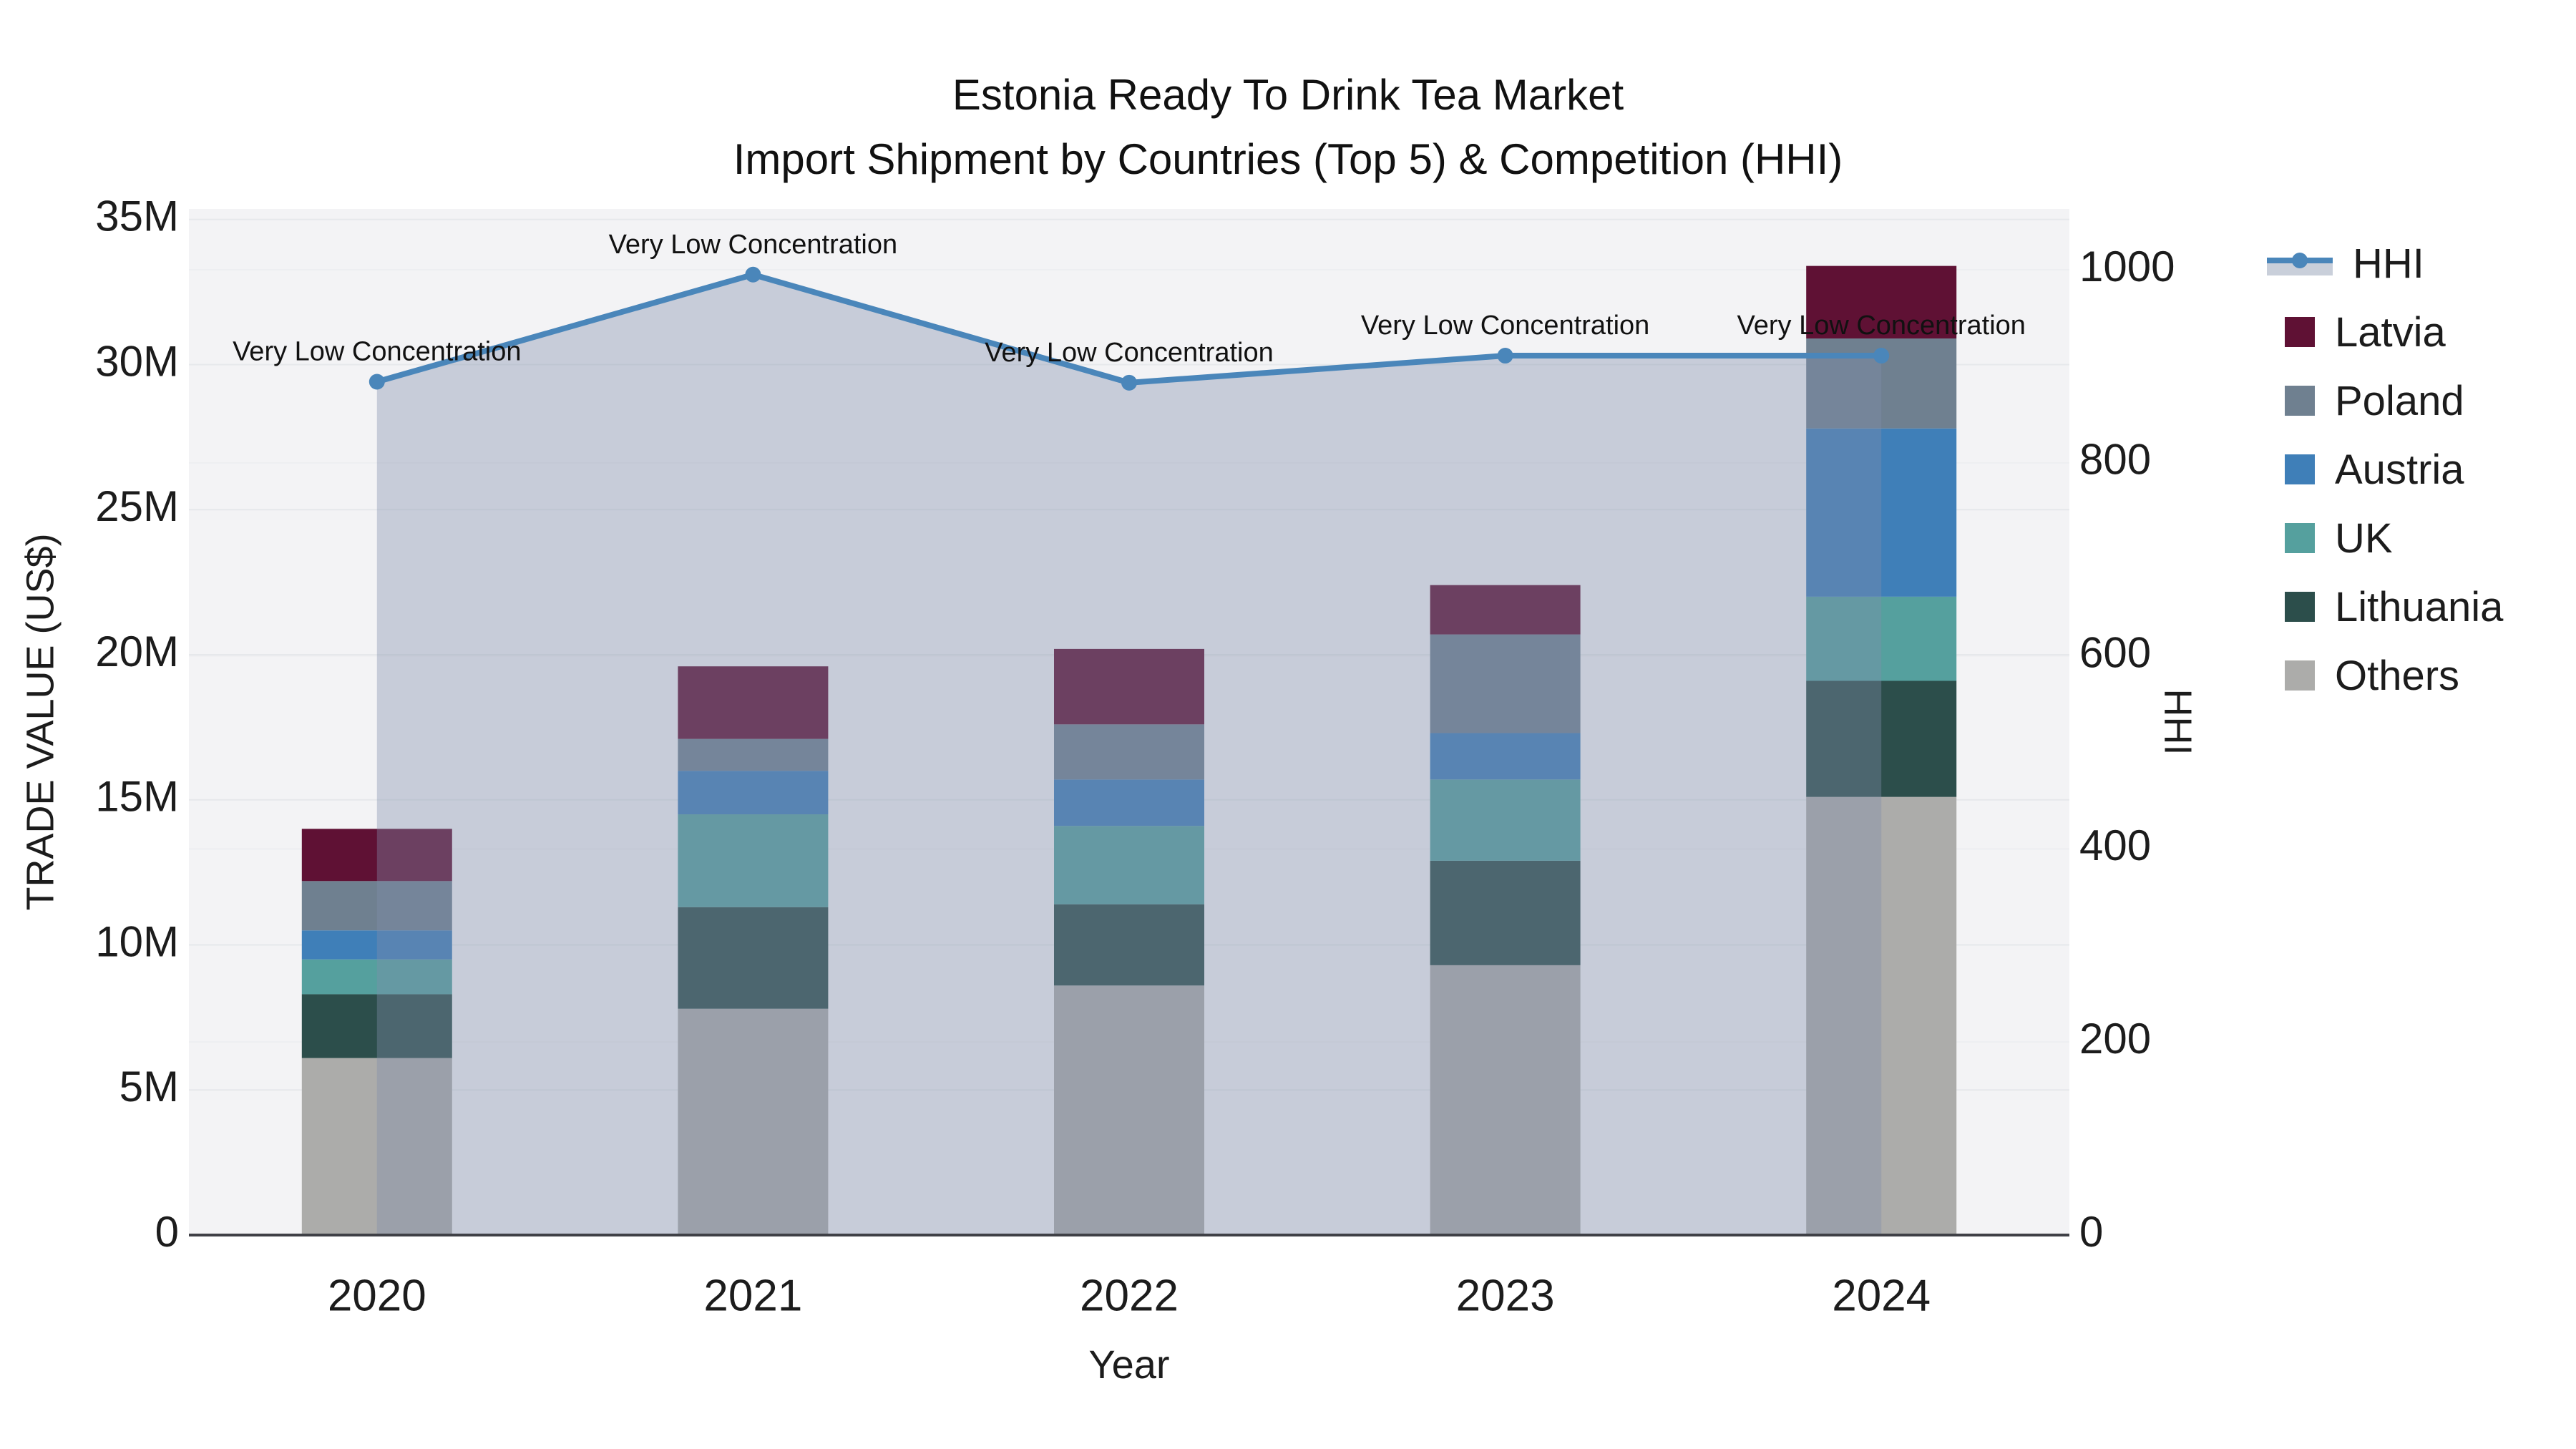 The image size is (2576, 1449). Describe the element at coordinates (137, 941) in the screenshot. I see `y-left-tick-10M: 10M` at that location.